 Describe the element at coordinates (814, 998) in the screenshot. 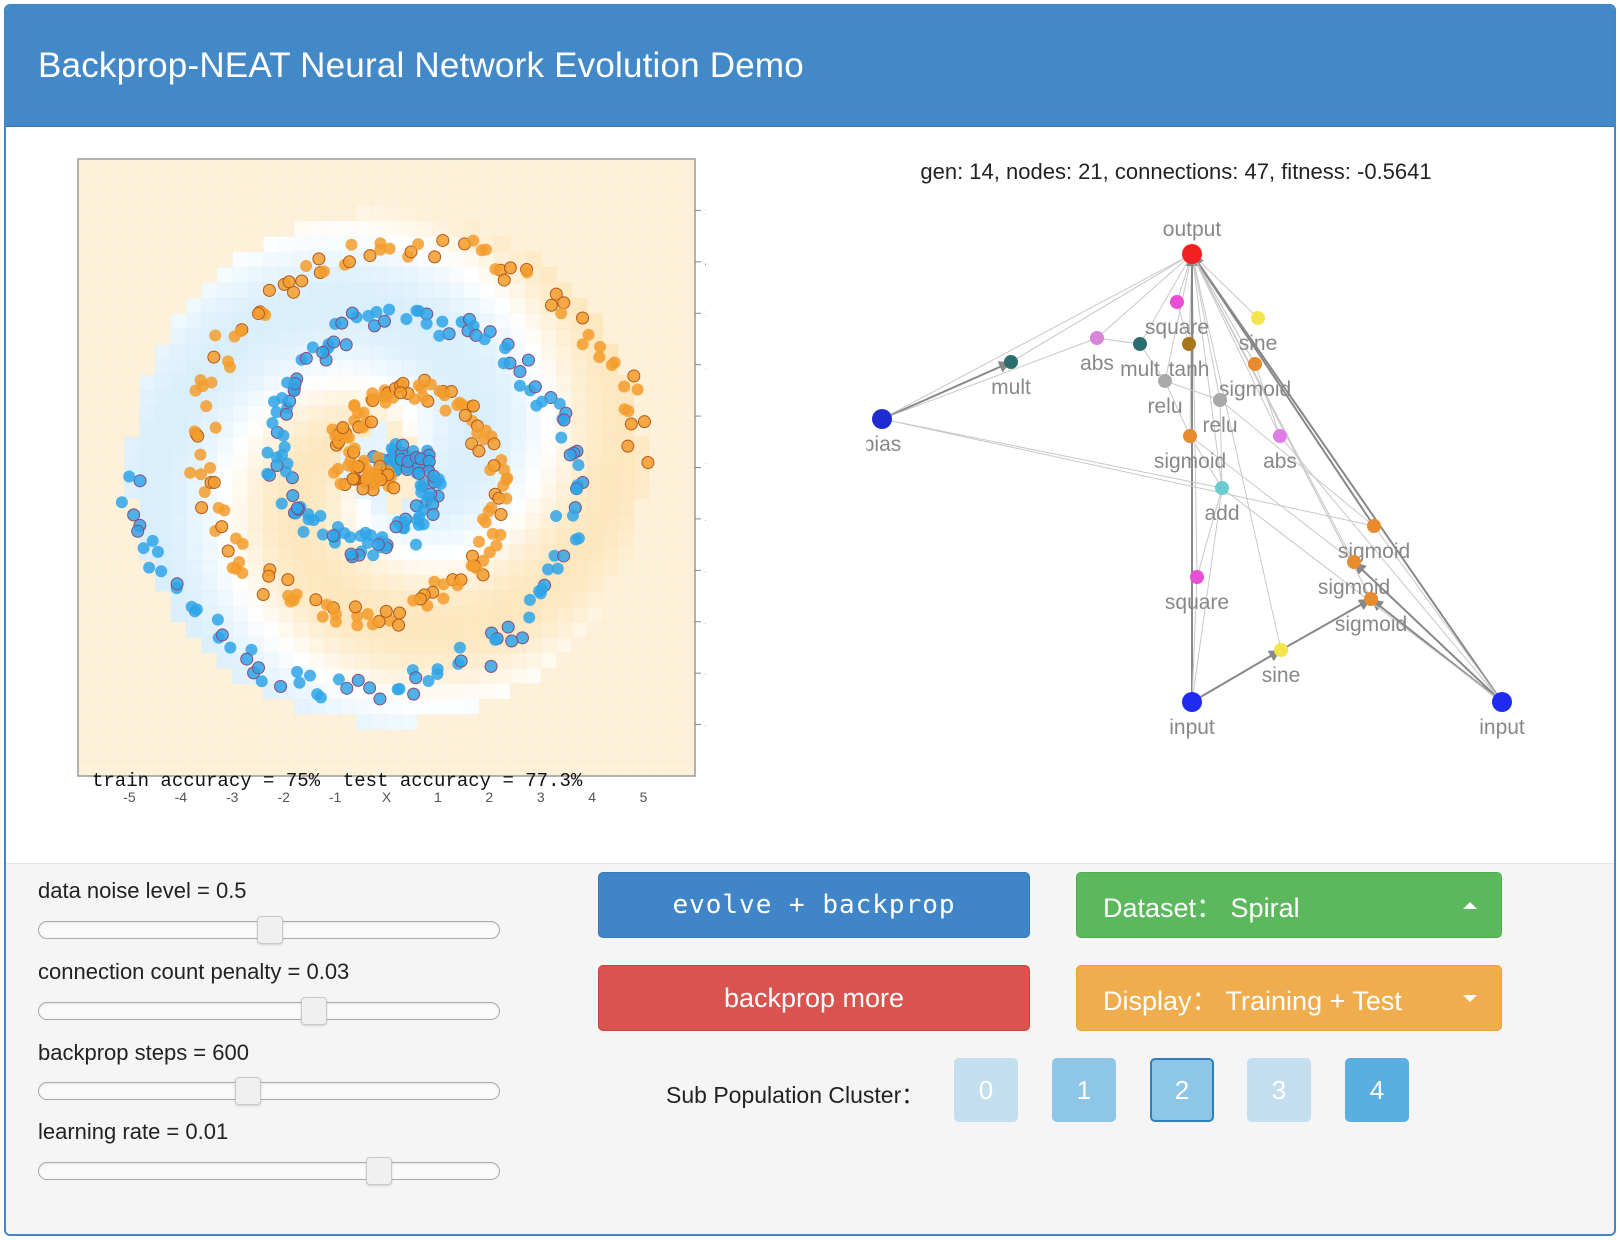

I see `backprop-more-button: backprop more` at that location.